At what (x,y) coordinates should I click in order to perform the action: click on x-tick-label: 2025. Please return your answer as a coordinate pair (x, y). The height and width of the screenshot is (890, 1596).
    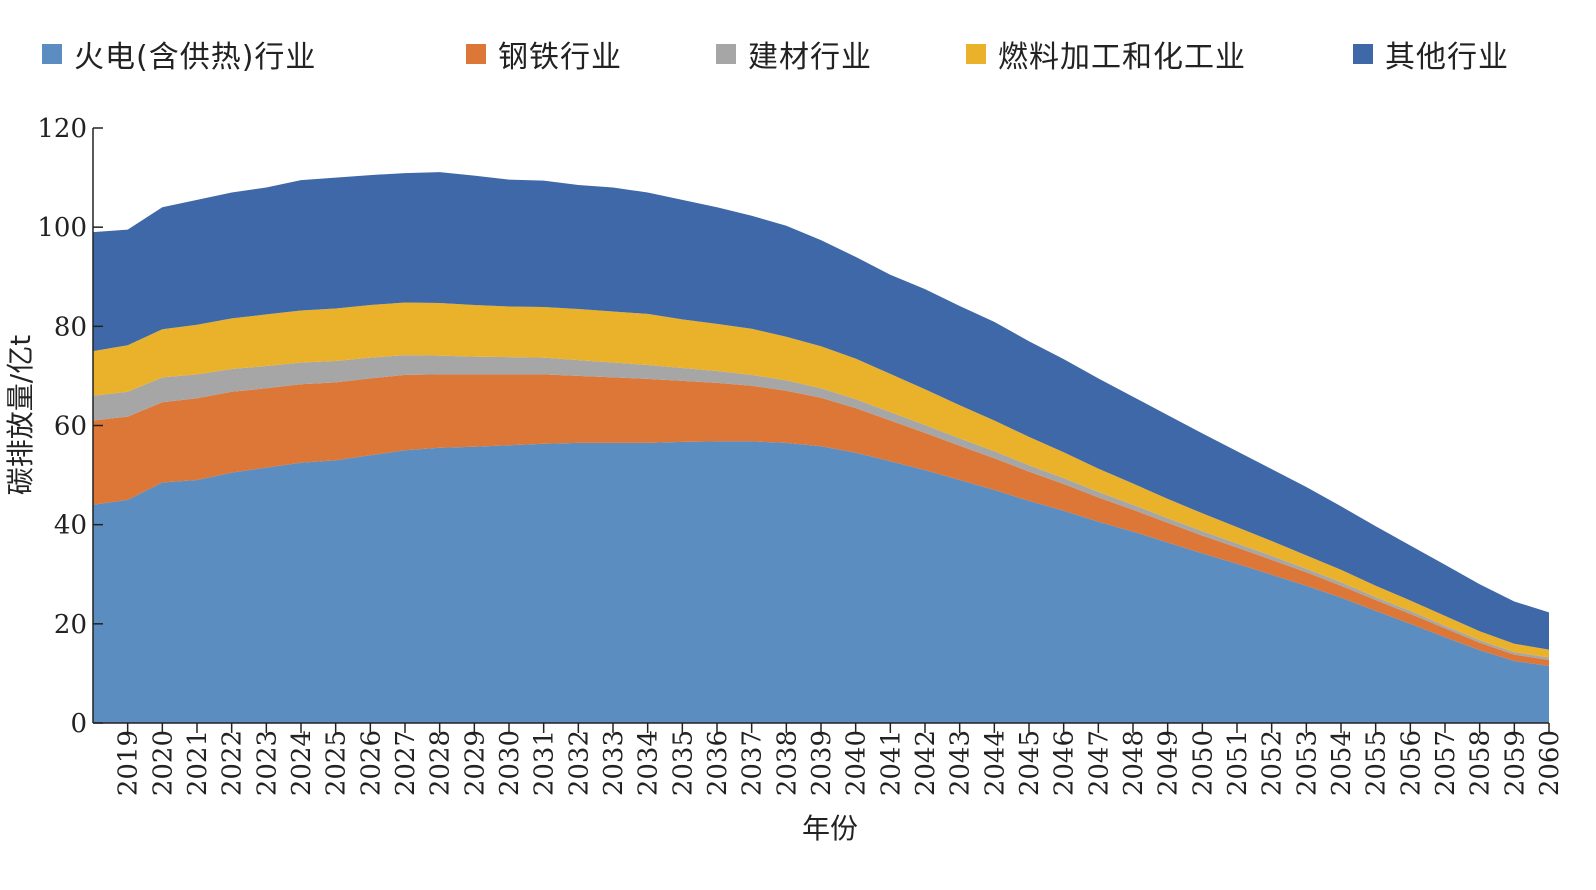
    Looking at the image, I should click on (337, 763).